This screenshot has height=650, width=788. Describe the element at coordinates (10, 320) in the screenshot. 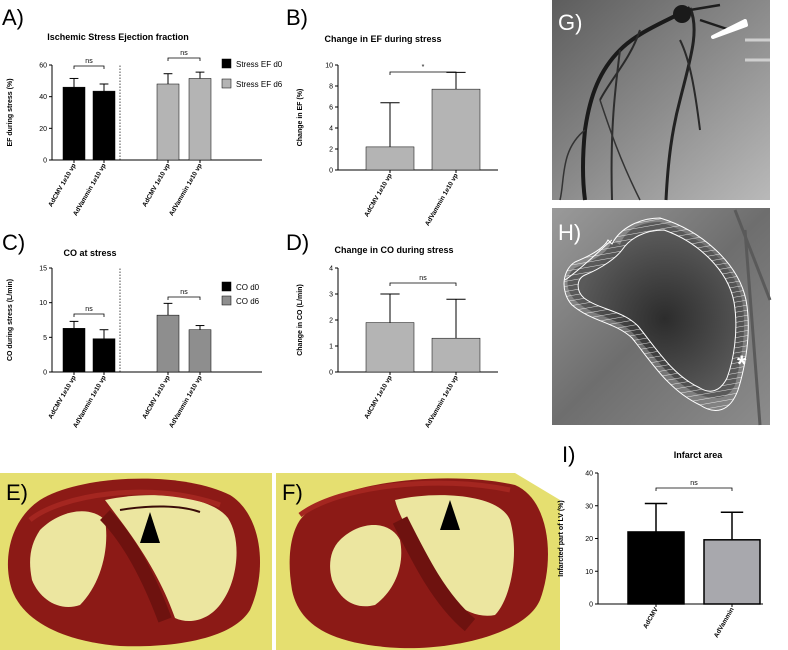

I see `chart-c-ylabel: CO during stress (L/min)` at that location.